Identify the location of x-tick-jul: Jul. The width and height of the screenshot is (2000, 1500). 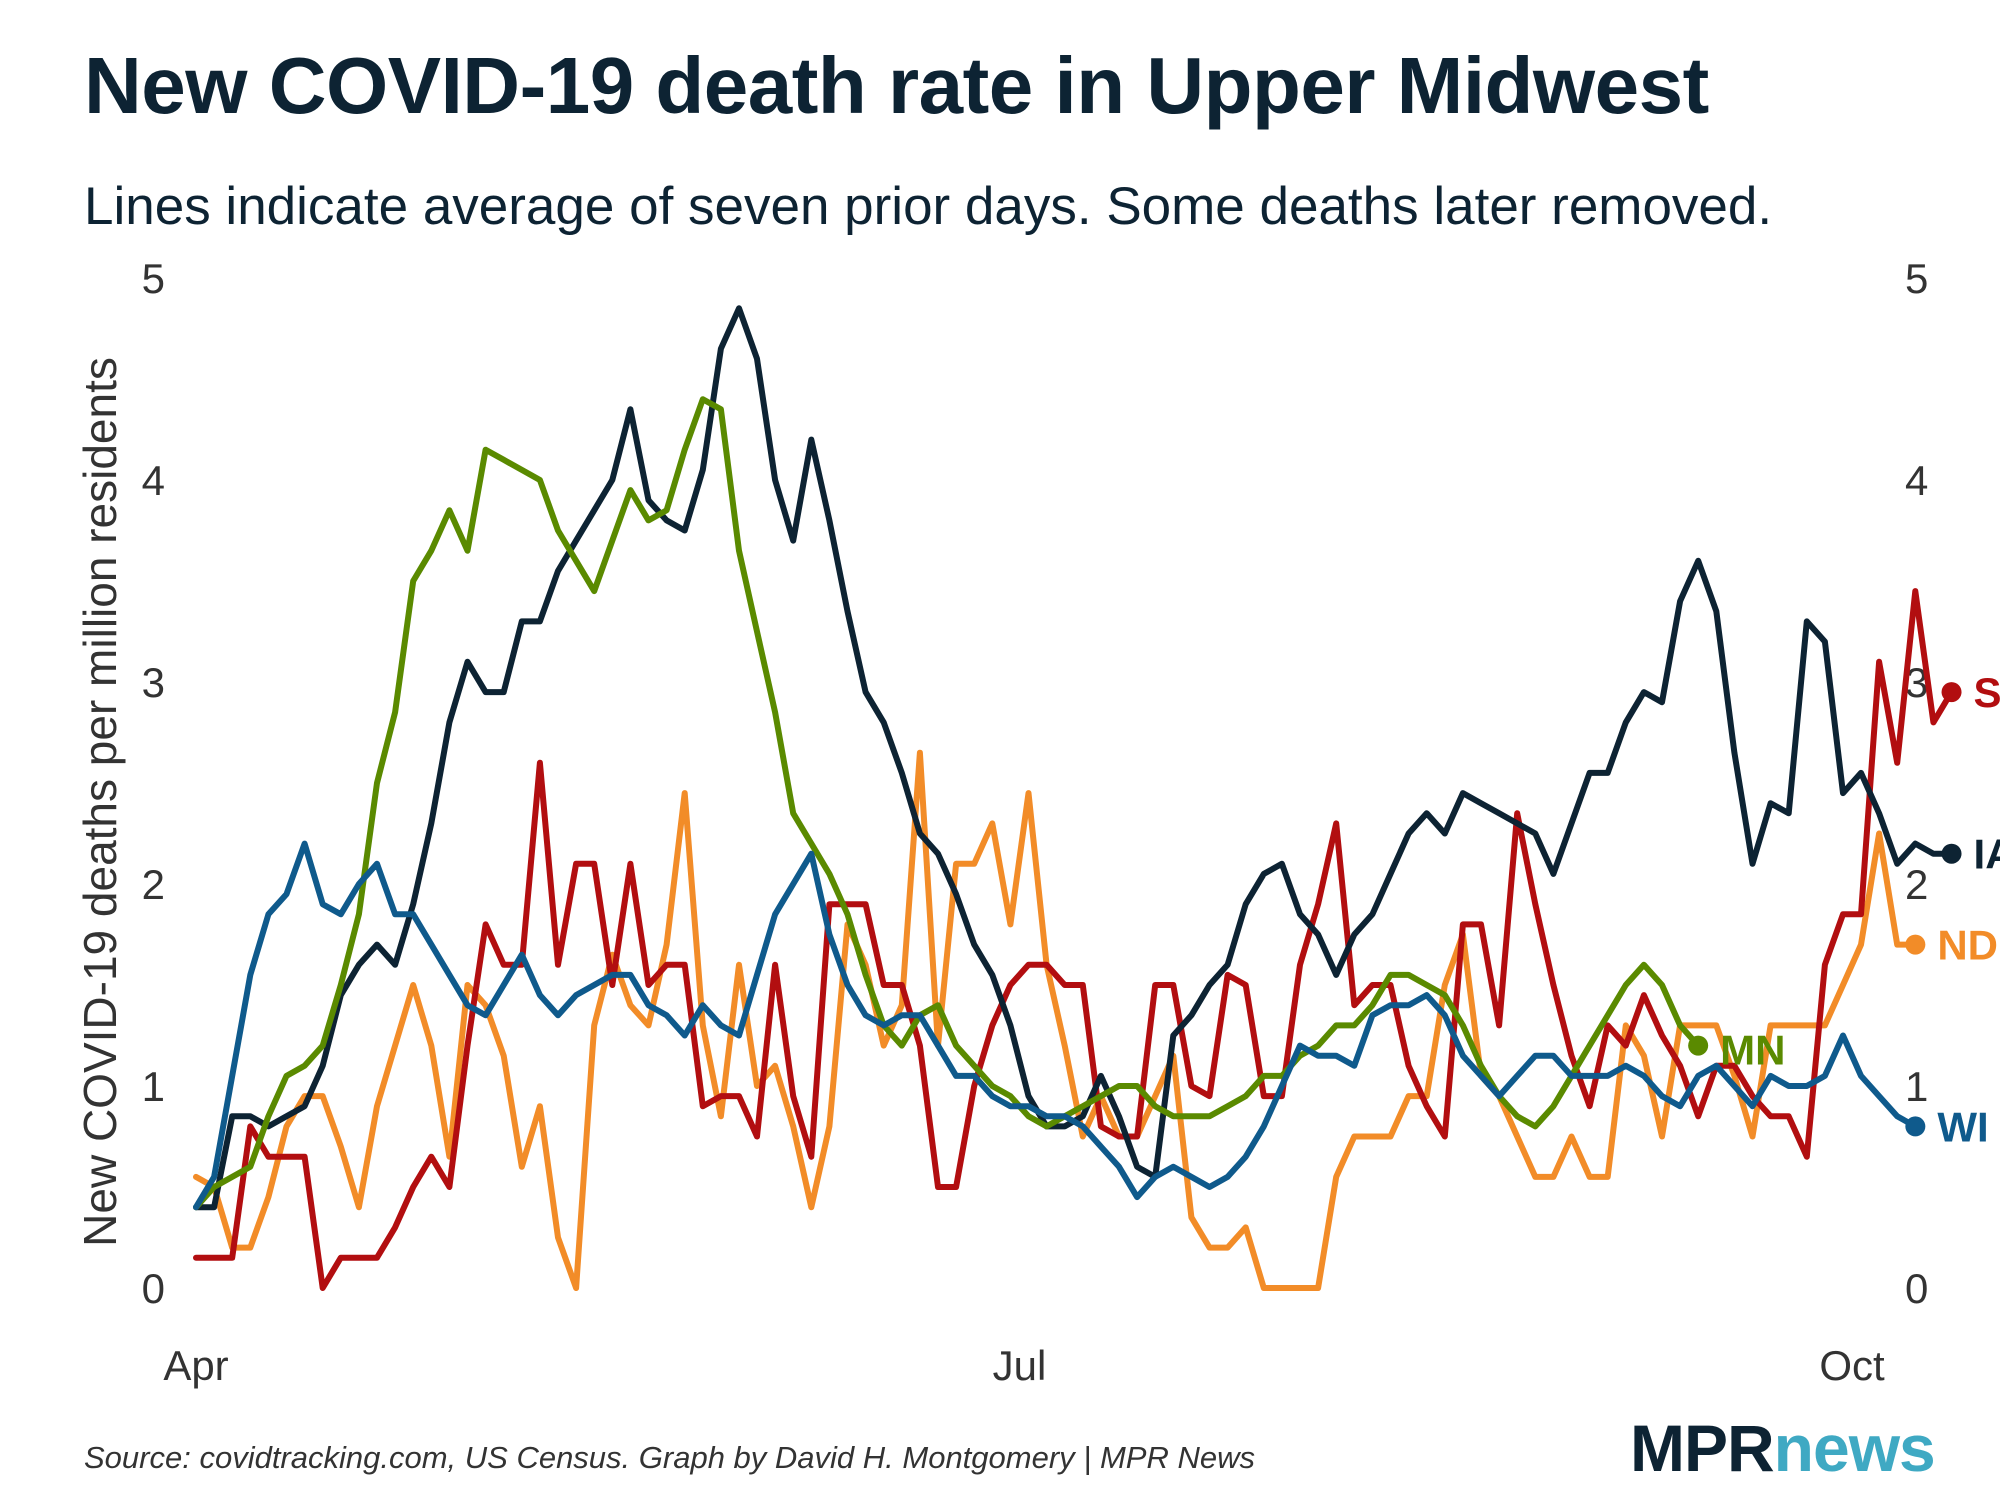
(1020, 1365).